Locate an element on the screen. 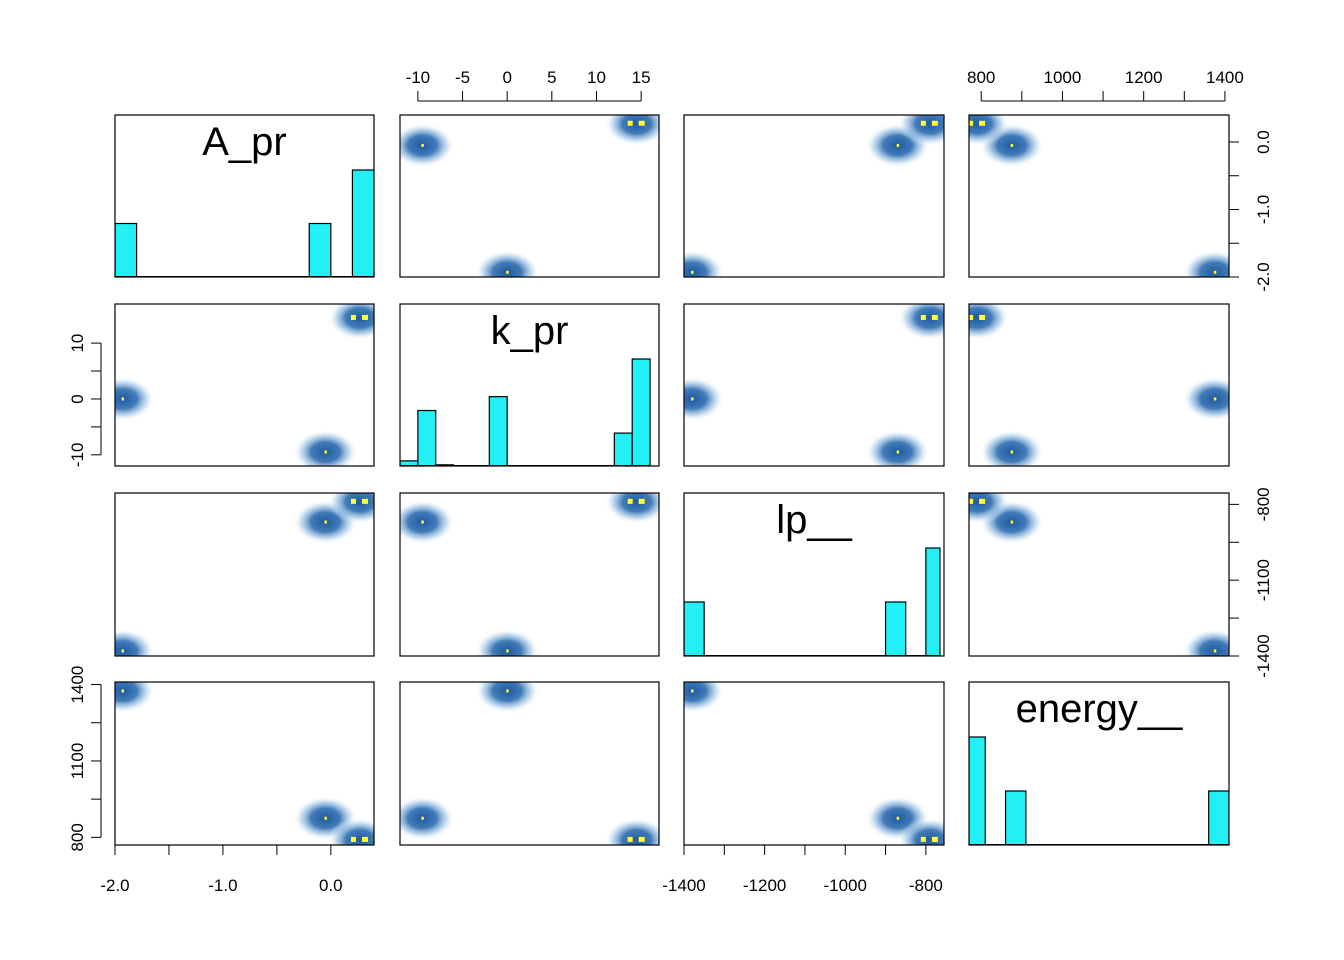 This screenshot has width=1344, height=960. panel-k_pr-vs-A_pr is located at coordinates (244, 385).